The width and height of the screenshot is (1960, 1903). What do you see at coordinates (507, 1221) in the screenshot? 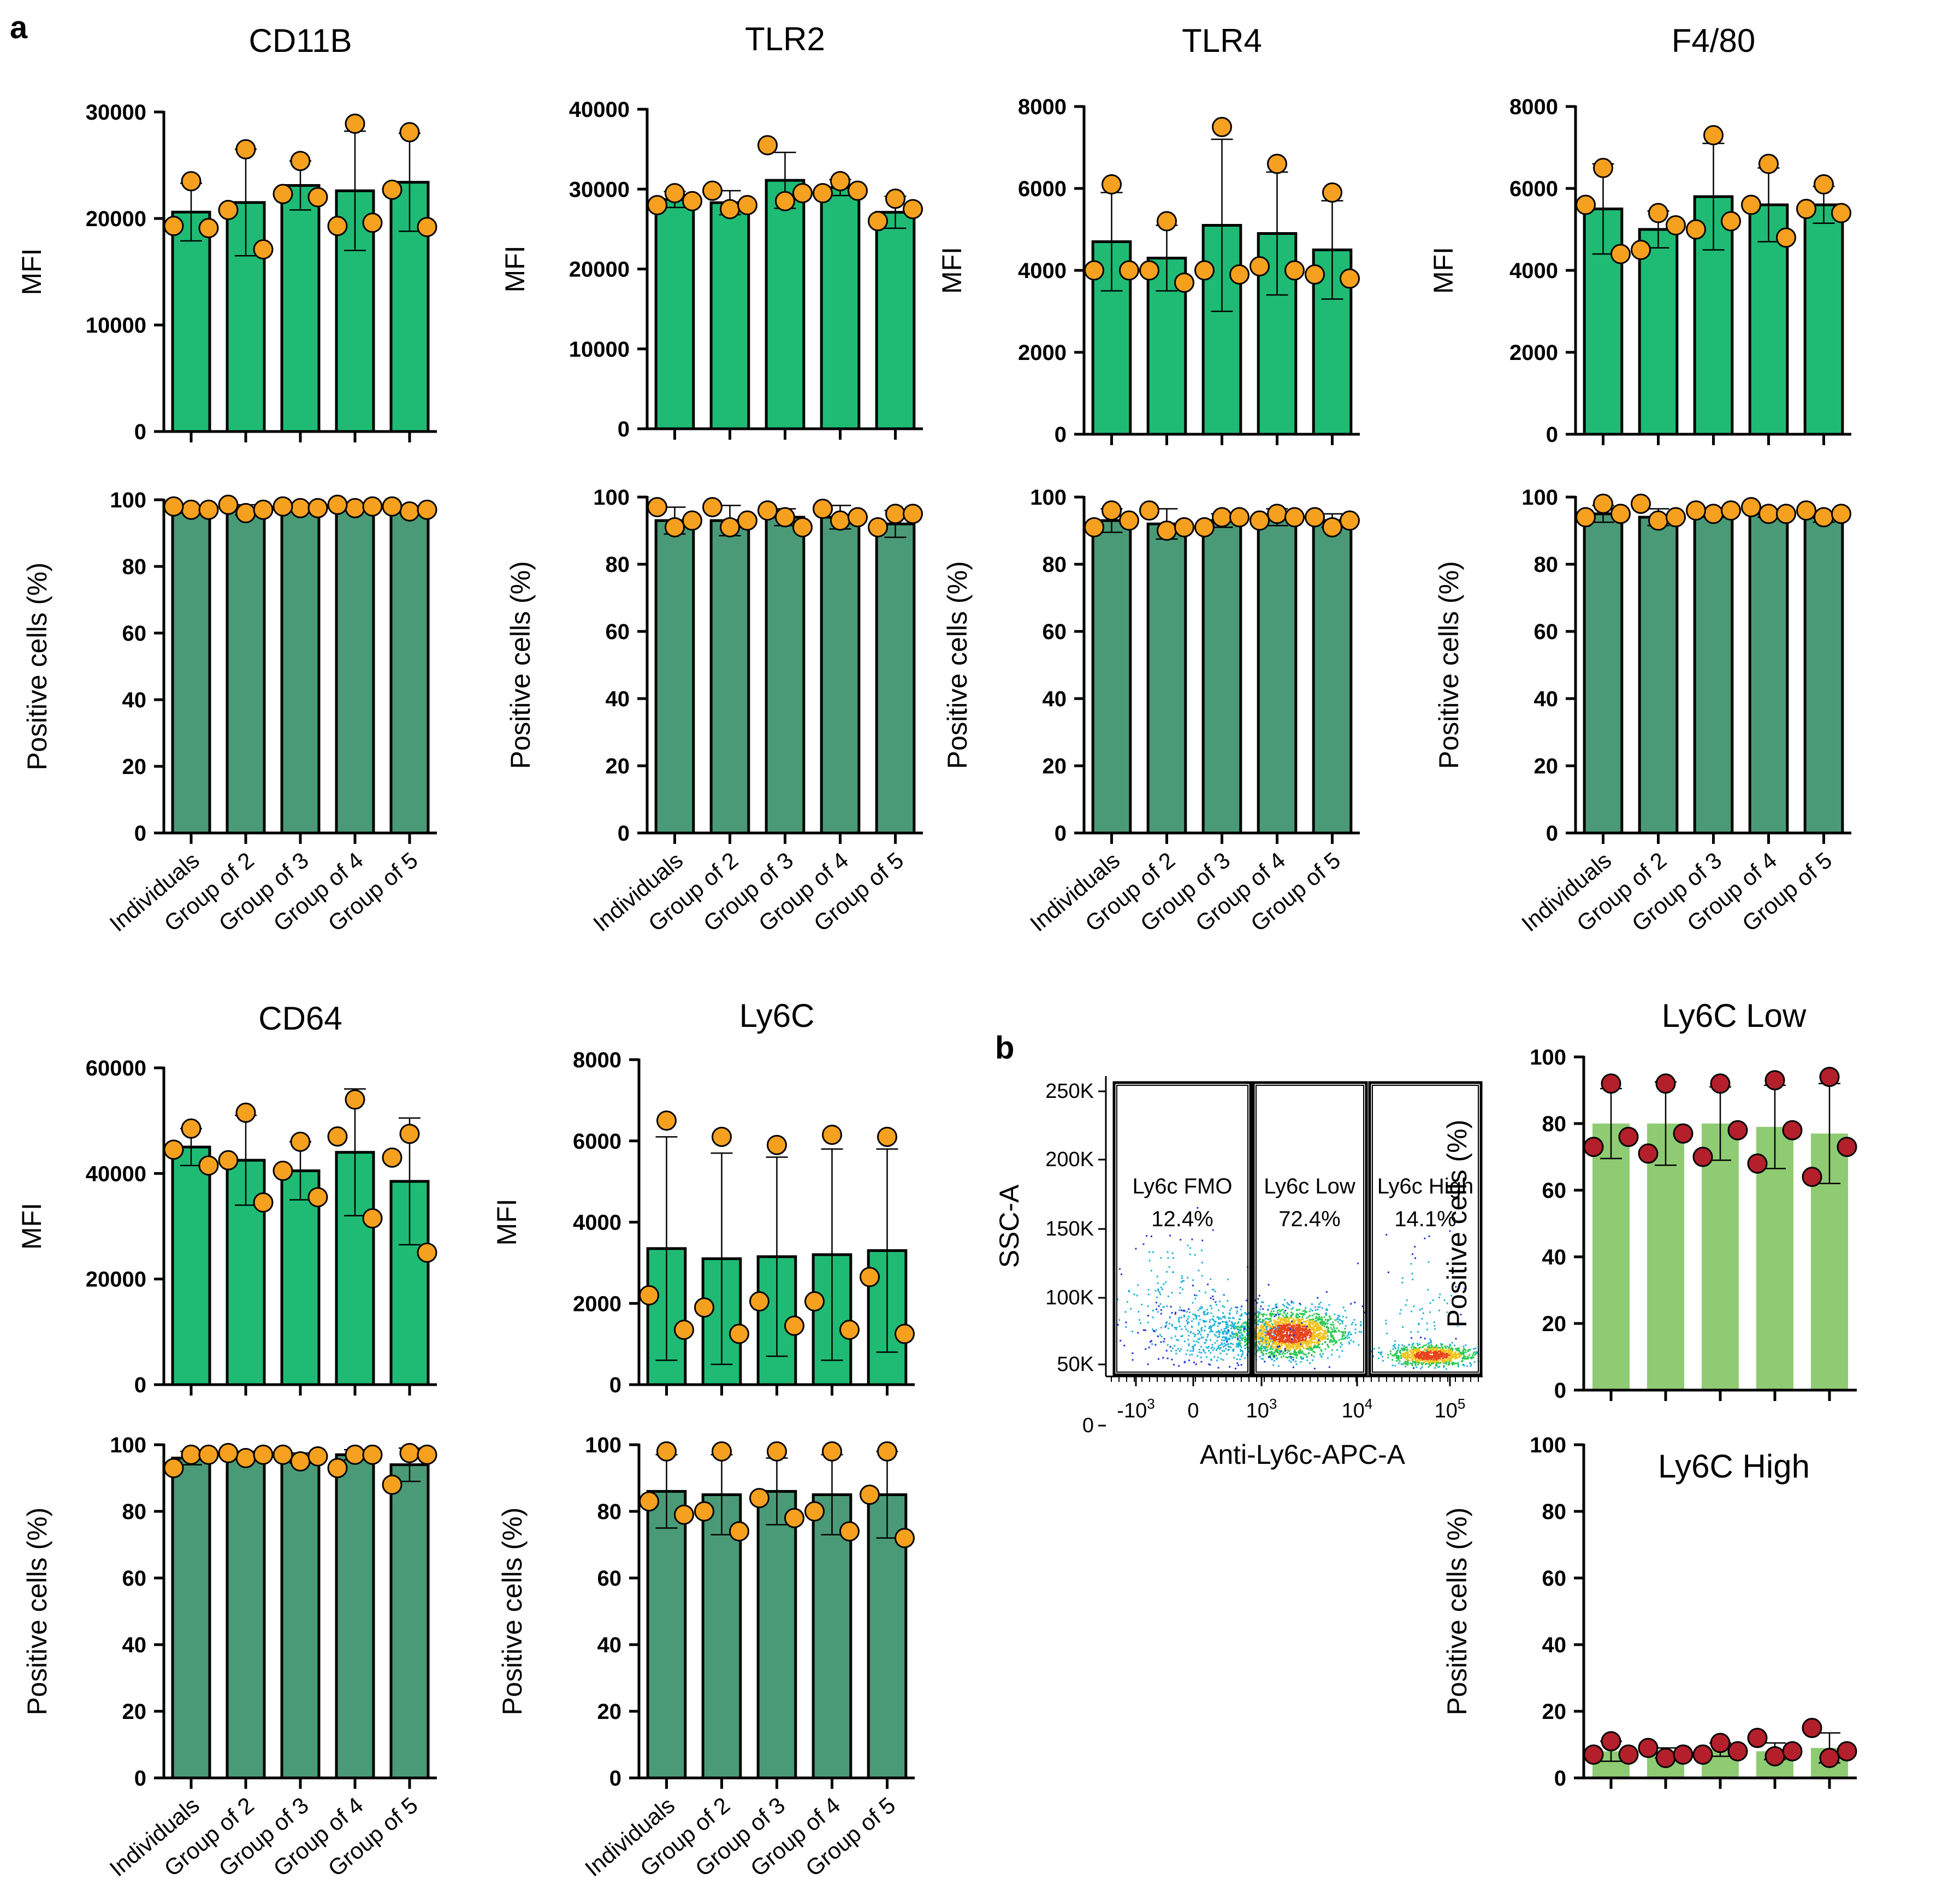
I see `y-axis-label: MFI` at bounding box center [507, 1221].